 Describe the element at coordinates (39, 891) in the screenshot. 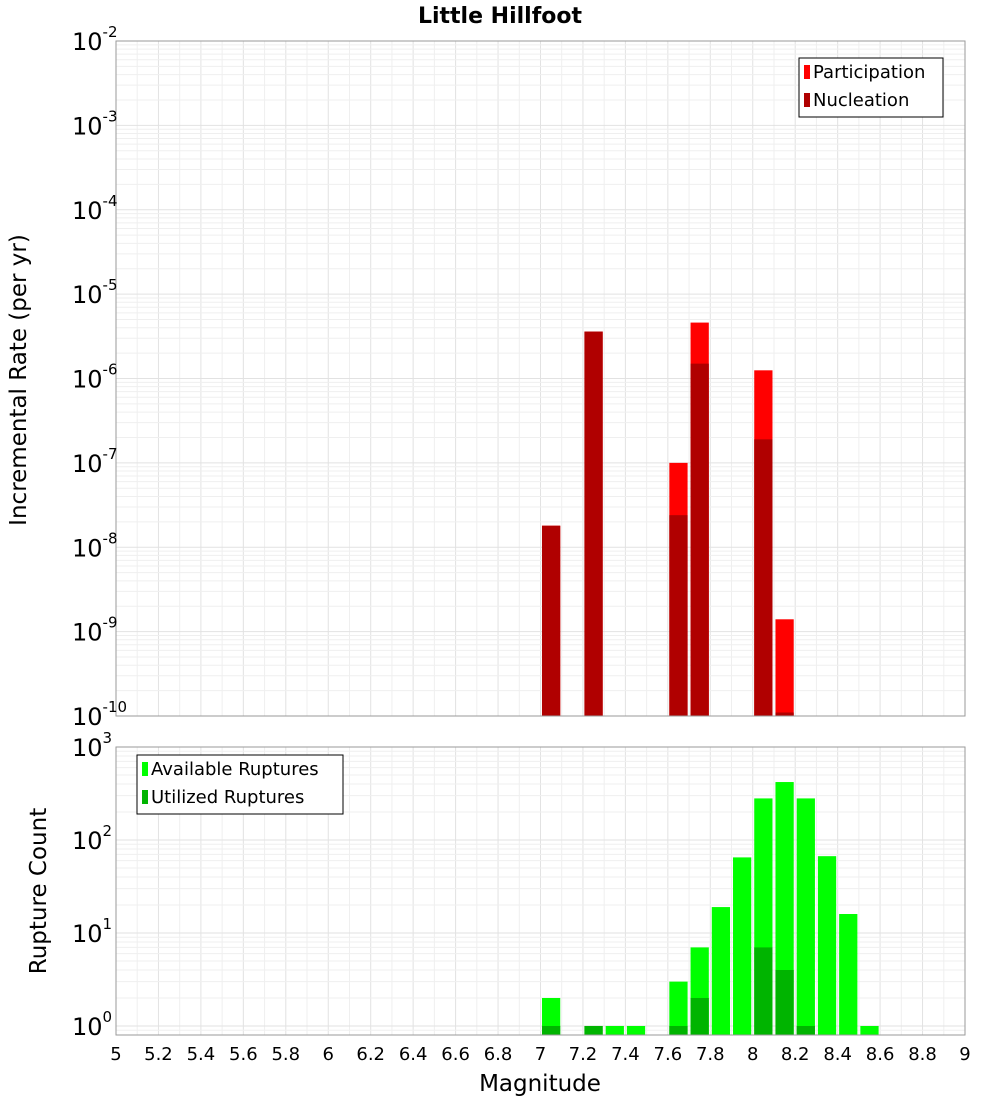

I see `bottom-y-axis-label: Rupture Count` at that location.